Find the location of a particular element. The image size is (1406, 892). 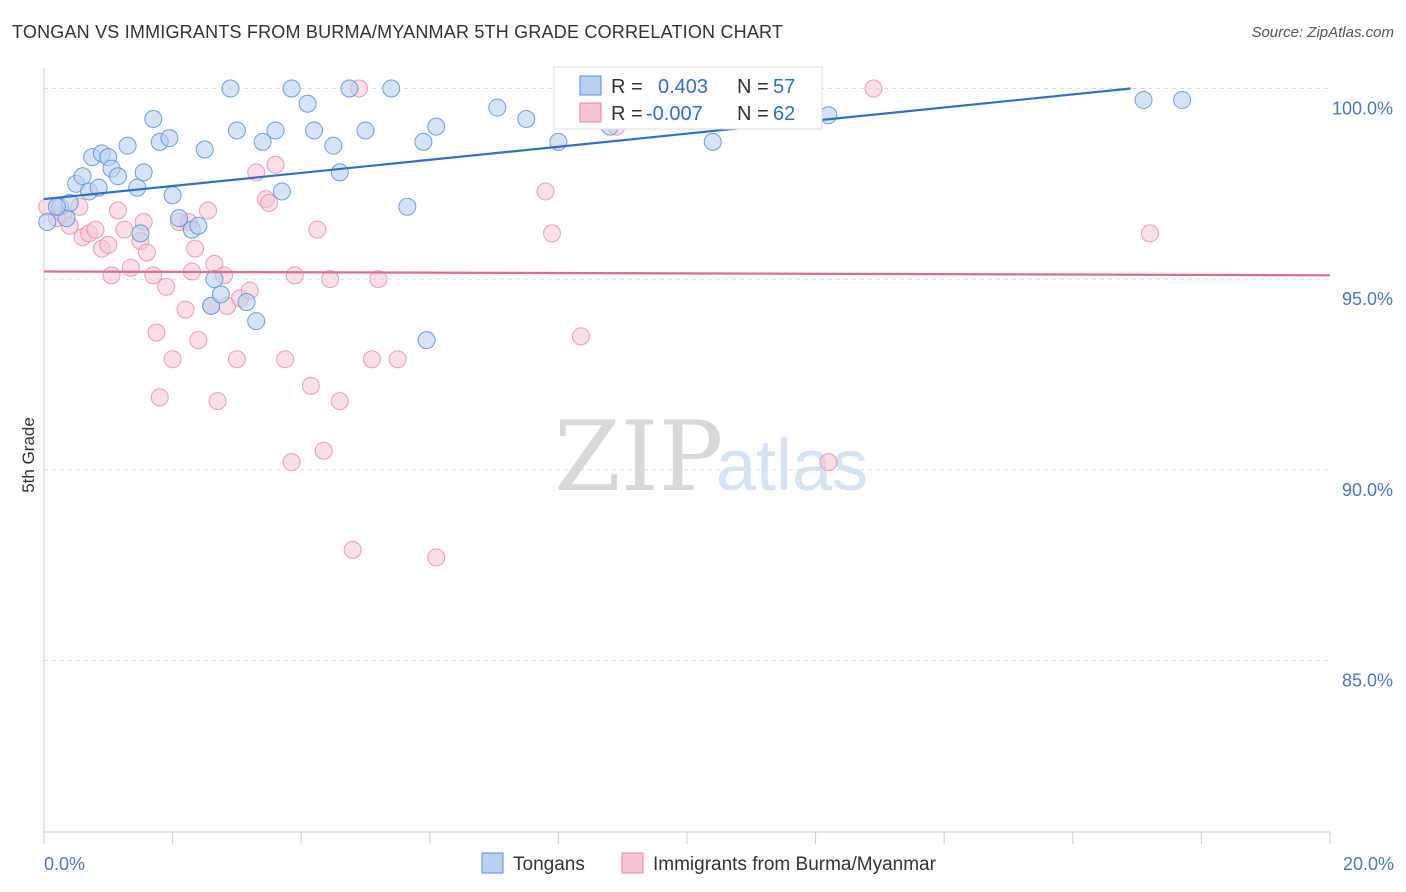

y-tick-label-3: 85.0% is located at coordinates (1367, 680).